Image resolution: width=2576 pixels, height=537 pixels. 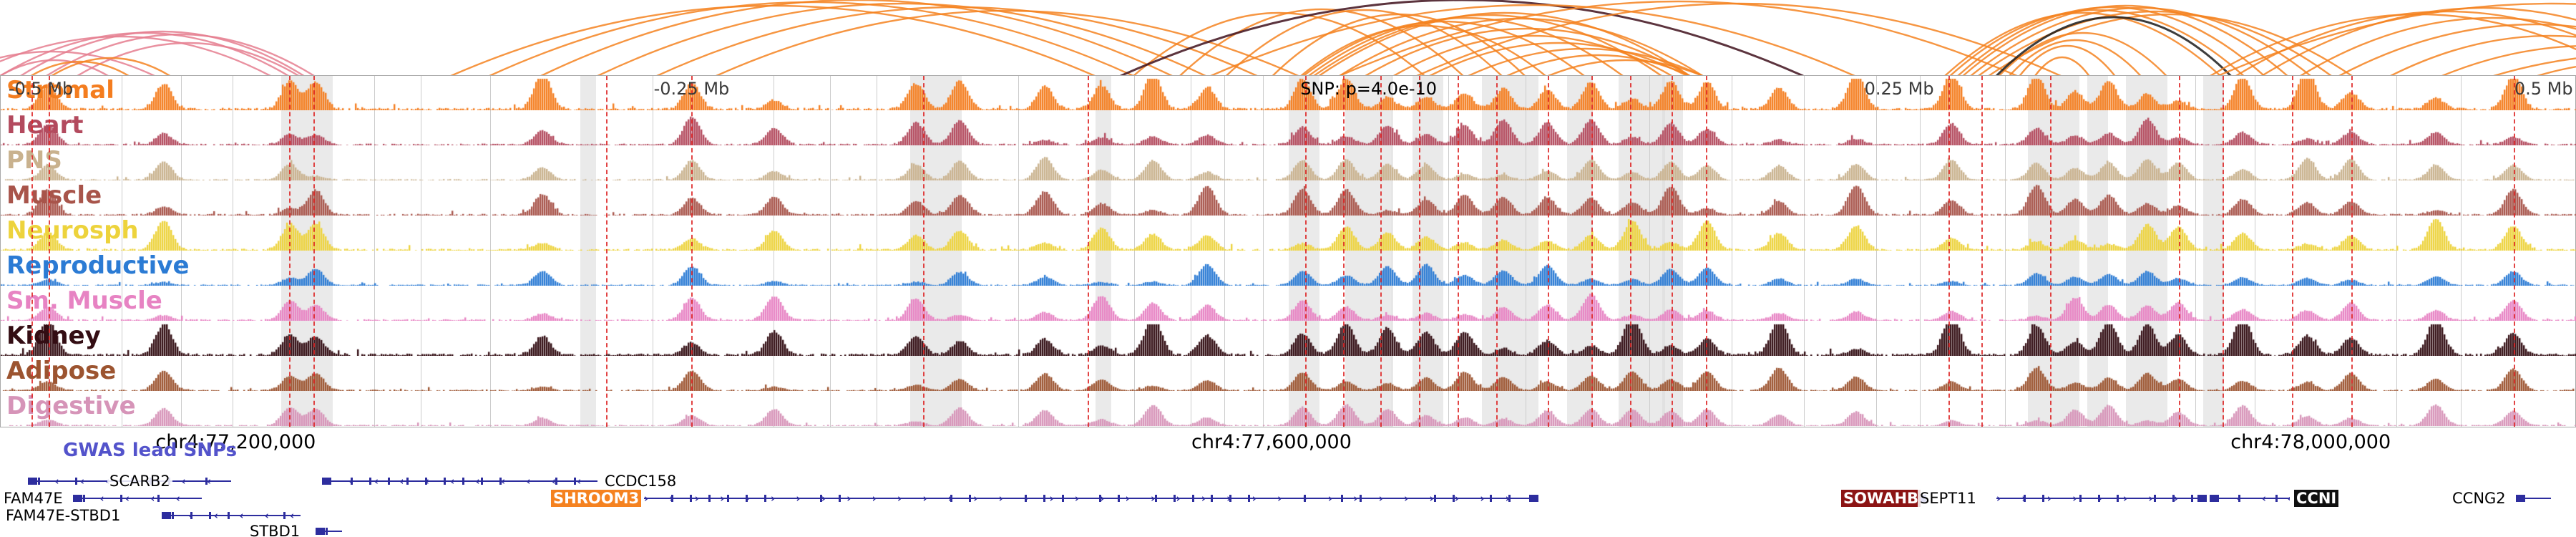 I want to click on signal-canvas-sm-muscle, so click(x=1288, y=304).